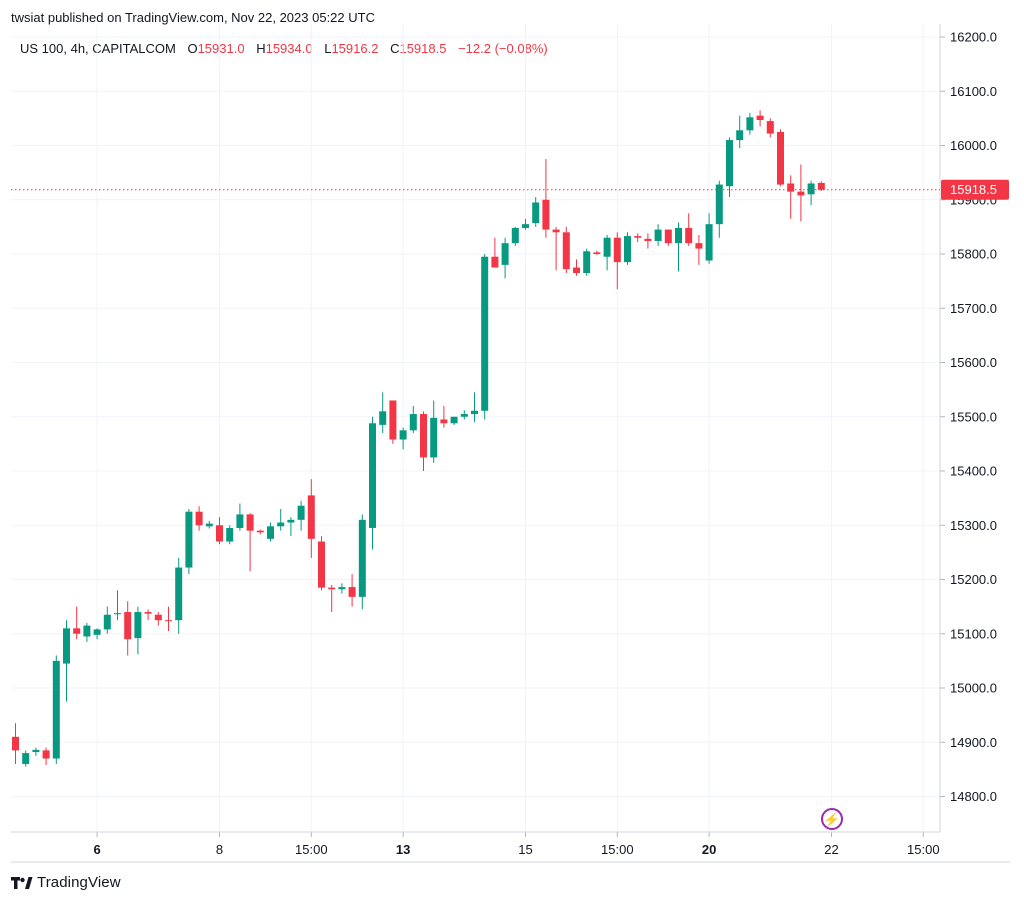 This screenshot has width=1024, height=902. Describe the element at coordinates (221, 48) in the screenshot. I see `open-value: 15931.0` at that location.